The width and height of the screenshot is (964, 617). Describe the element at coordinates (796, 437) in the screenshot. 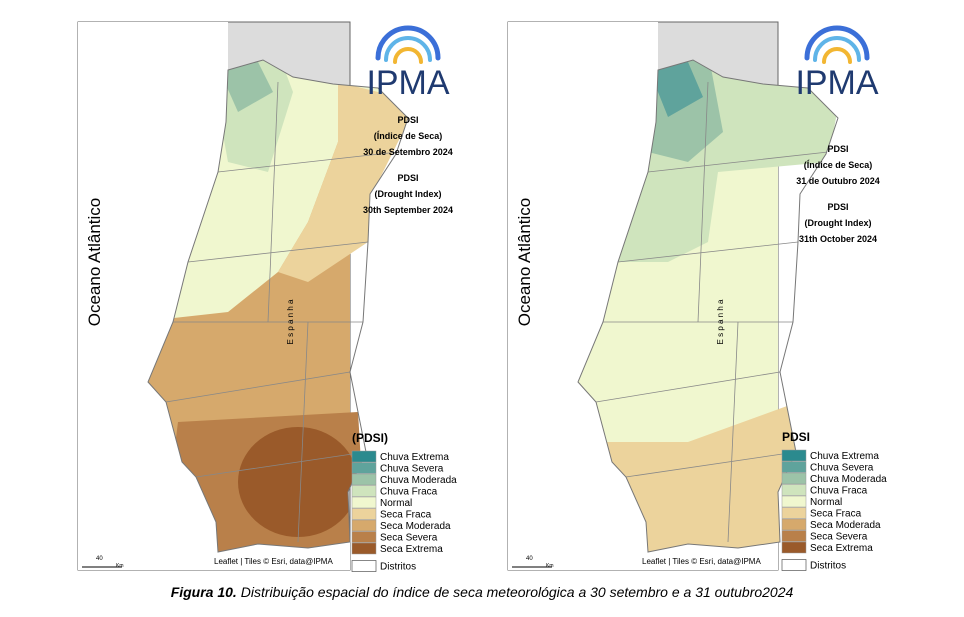

I see `legend-title: PDSI` at that location.